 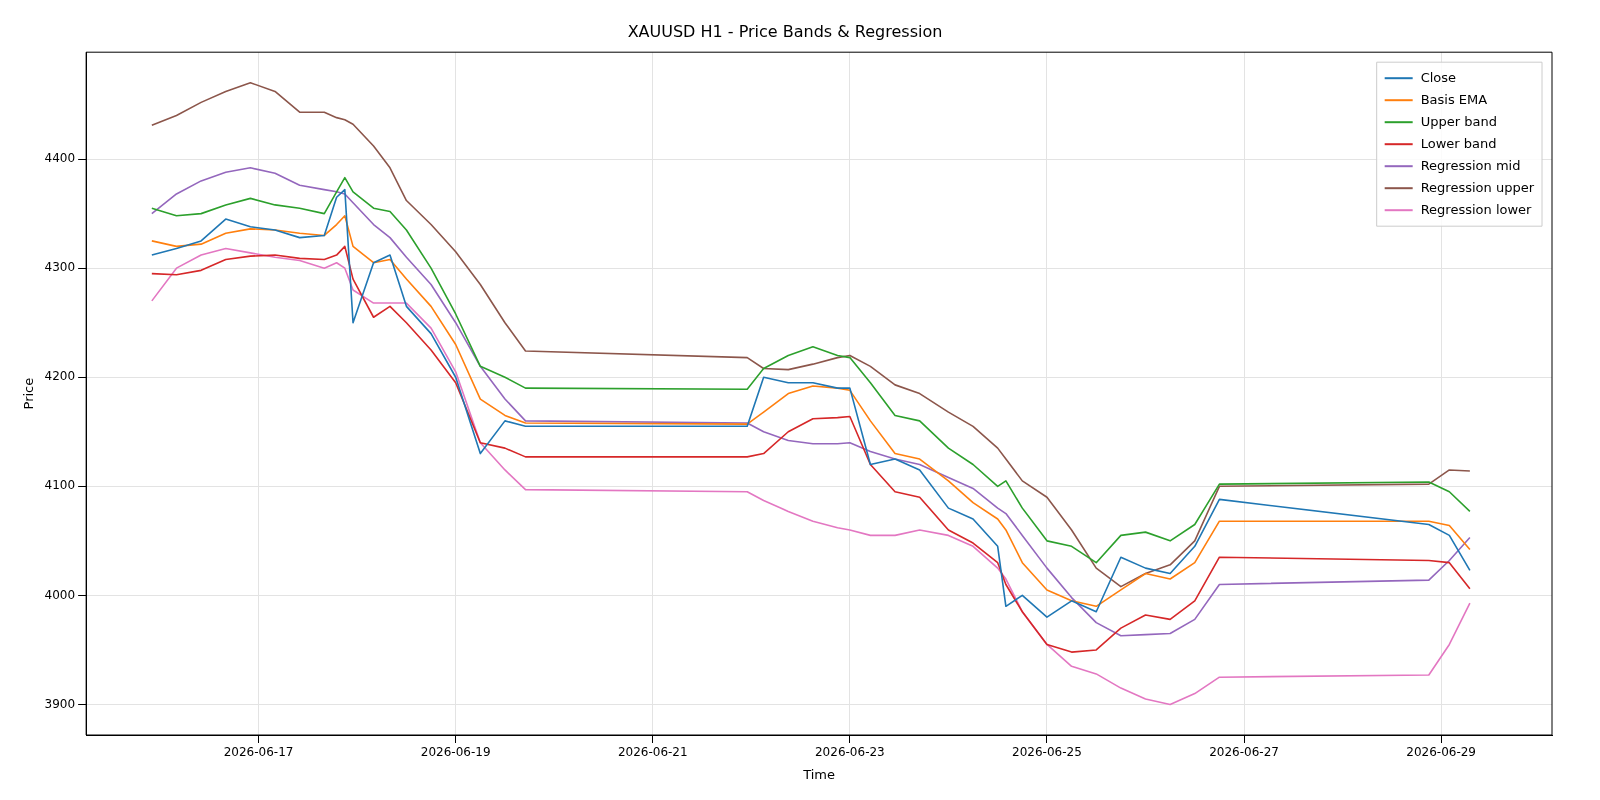 I want to click on y-tick-label: 4100, so click(x=60, y=485).